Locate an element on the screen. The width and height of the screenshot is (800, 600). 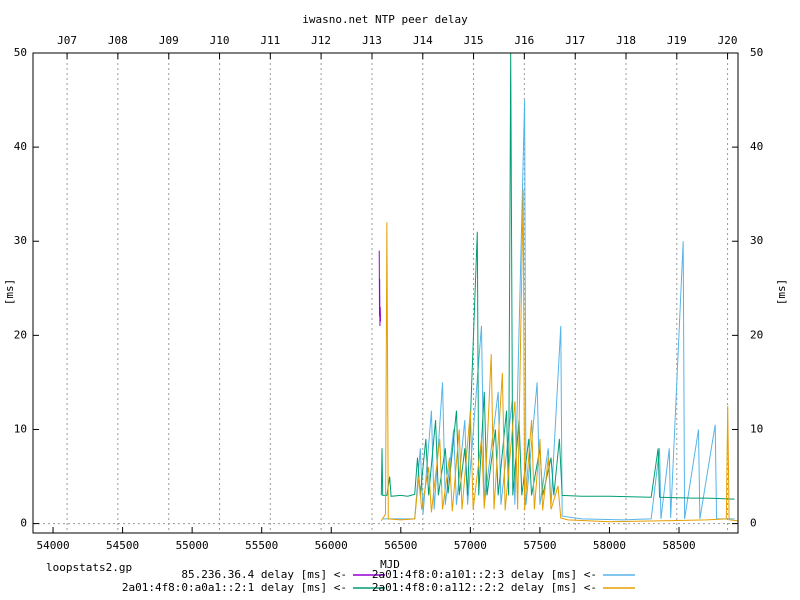
x2-tick-label: J18 is located at coordinates (626, 40).